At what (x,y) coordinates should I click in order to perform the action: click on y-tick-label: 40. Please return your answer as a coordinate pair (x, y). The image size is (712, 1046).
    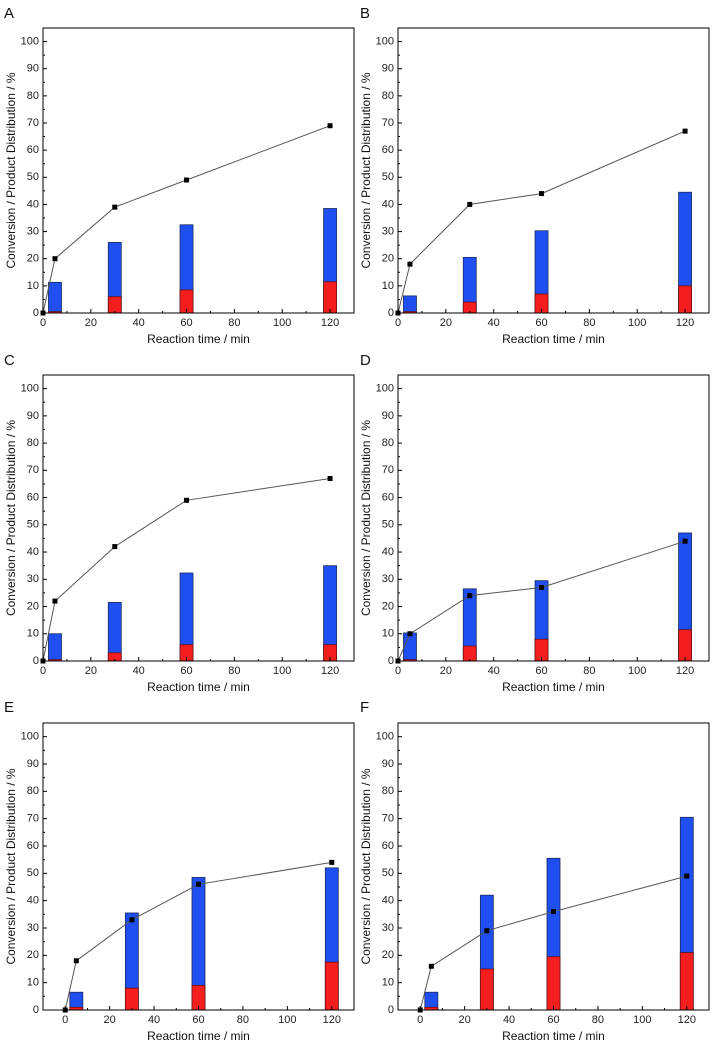
    Looking at the image, I should click on (33, 204).